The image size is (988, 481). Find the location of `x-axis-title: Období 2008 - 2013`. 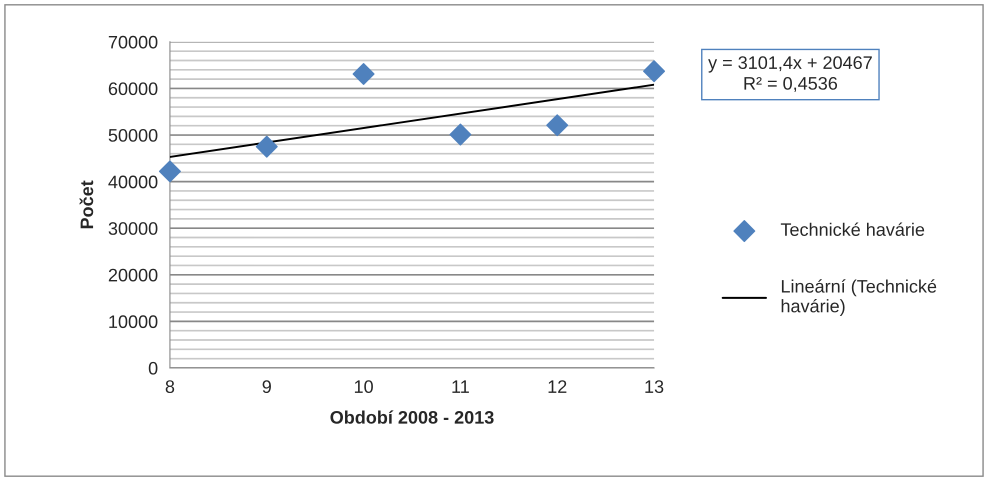

x-axis-title: Období 2008 - 2013 is located at coordinates (412, 417).